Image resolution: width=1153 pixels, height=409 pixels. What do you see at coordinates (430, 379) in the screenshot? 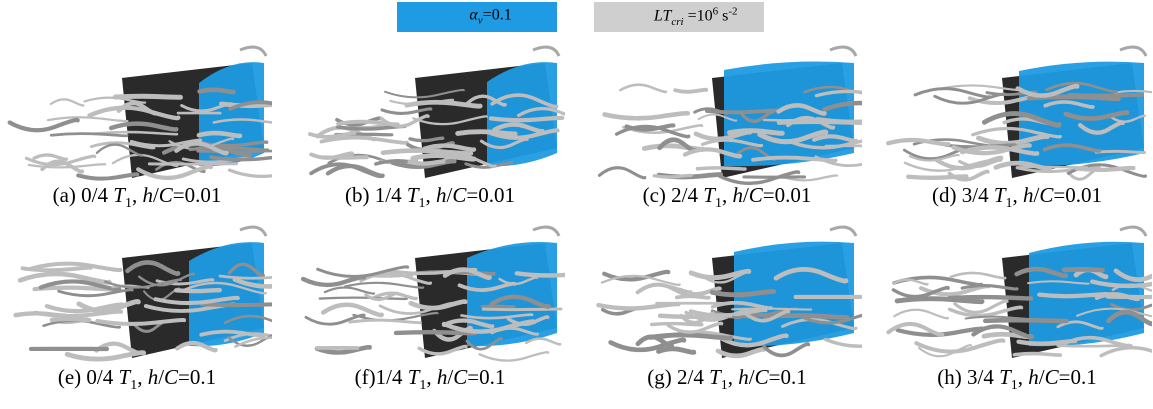
I see `panel-caption: (f)1/4 T1, h/C=0.1` at bounding box center [430, 379].